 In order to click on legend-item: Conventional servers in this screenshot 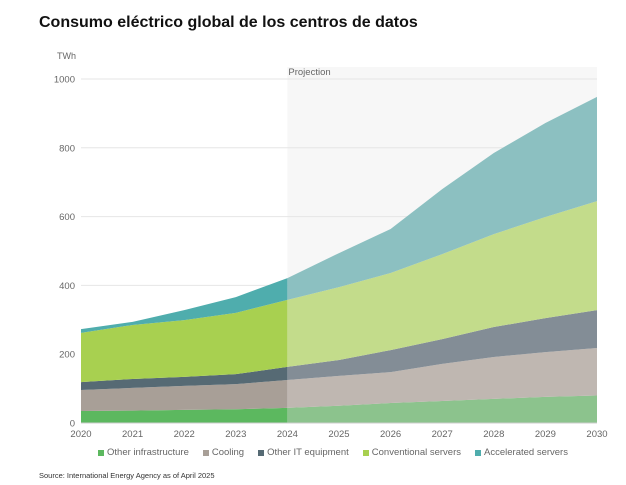, I will do `click(412, 452)`.